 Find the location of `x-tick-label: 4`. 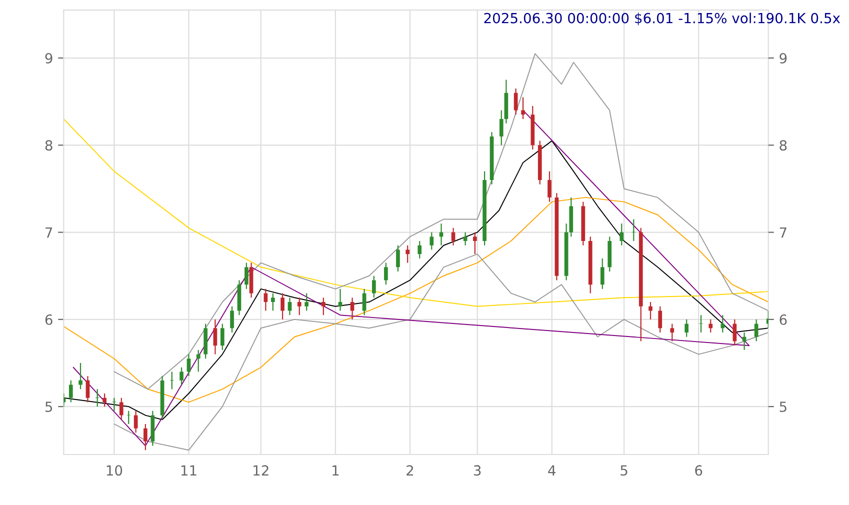

x-tick-label: 4 is located at coordinates (552, 470).